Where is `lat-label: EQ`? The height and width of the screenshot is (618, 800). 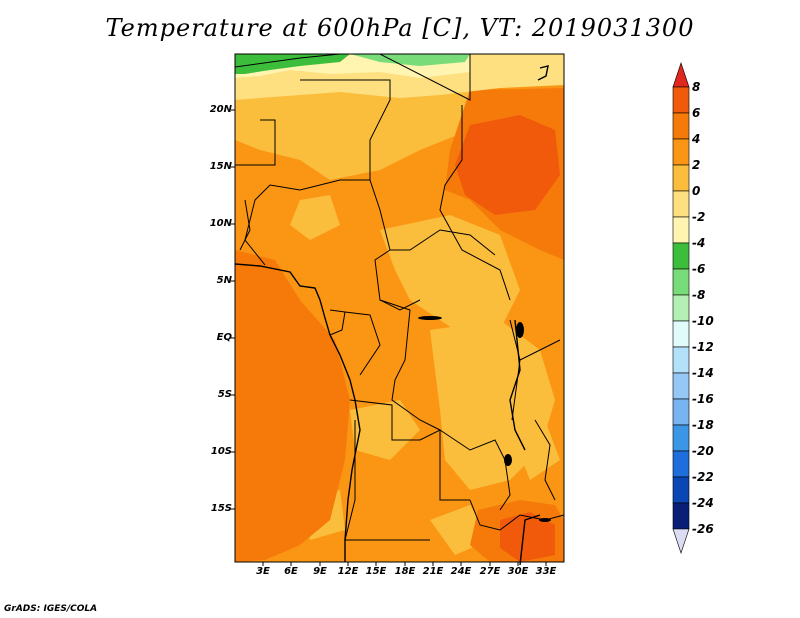
lat-label: EQ is located at coordinates (224, 337).